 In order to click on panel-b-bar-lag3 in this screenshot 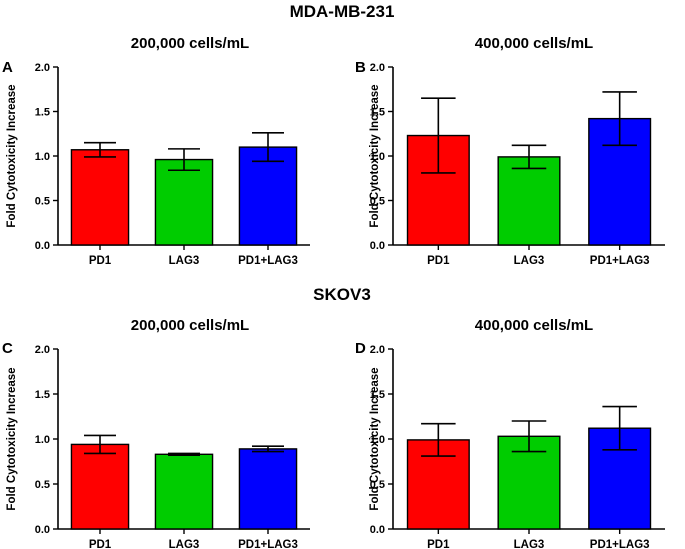, I will do `click(529, 201)`.